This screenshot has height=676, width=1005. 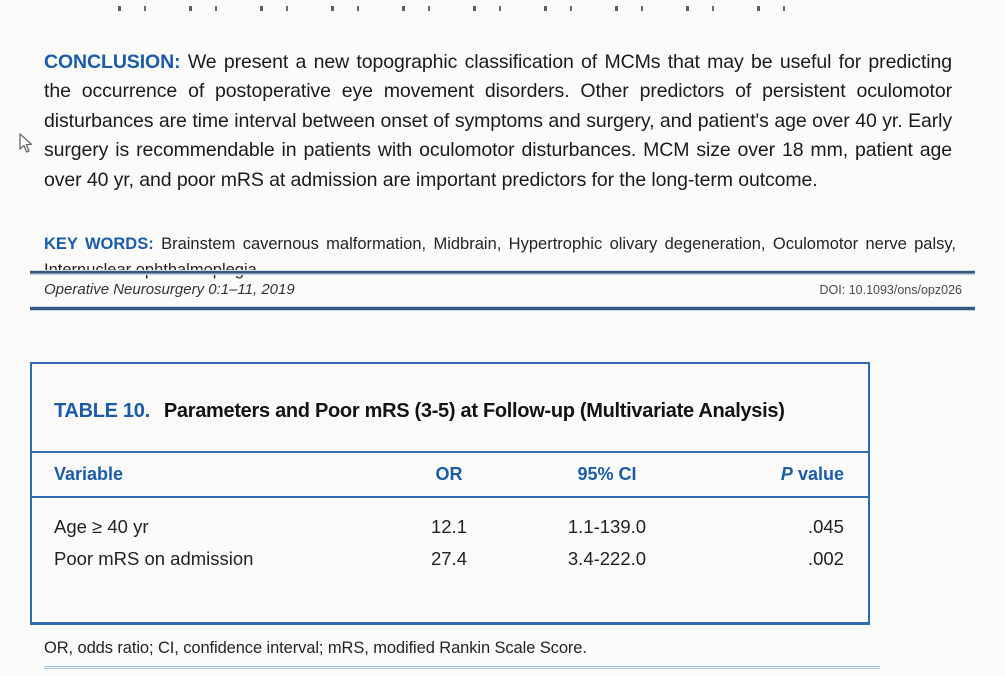 I want to click on table-row: Age ≥ 40 yr 12.1 1.1-139.0 .045, so click(x=449, y=527).